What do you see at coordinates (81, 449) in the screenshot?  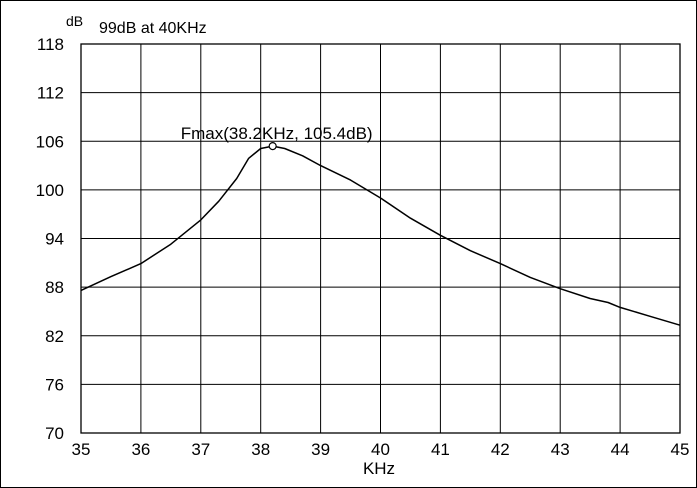 I see `x-tick-label: 35` at bounding box center [81, 449].